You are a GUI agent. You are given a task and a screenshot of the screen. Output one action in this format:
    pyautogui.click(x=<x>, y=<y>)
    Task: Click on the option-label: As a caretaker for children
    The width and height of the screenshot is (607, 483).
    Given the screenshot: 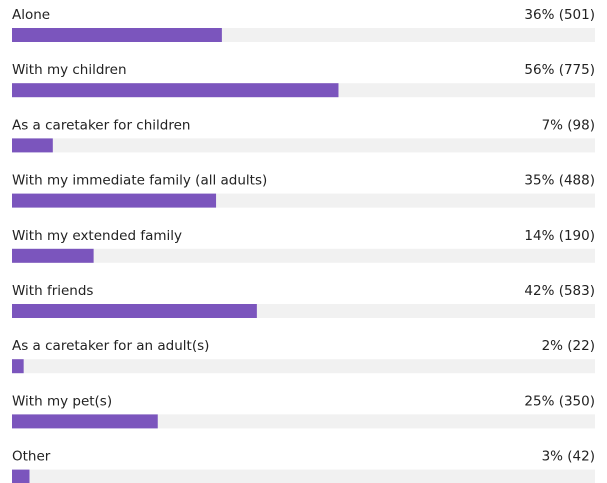 What is the action you would take?
    pyautogui.click(x=101, y=125)
    